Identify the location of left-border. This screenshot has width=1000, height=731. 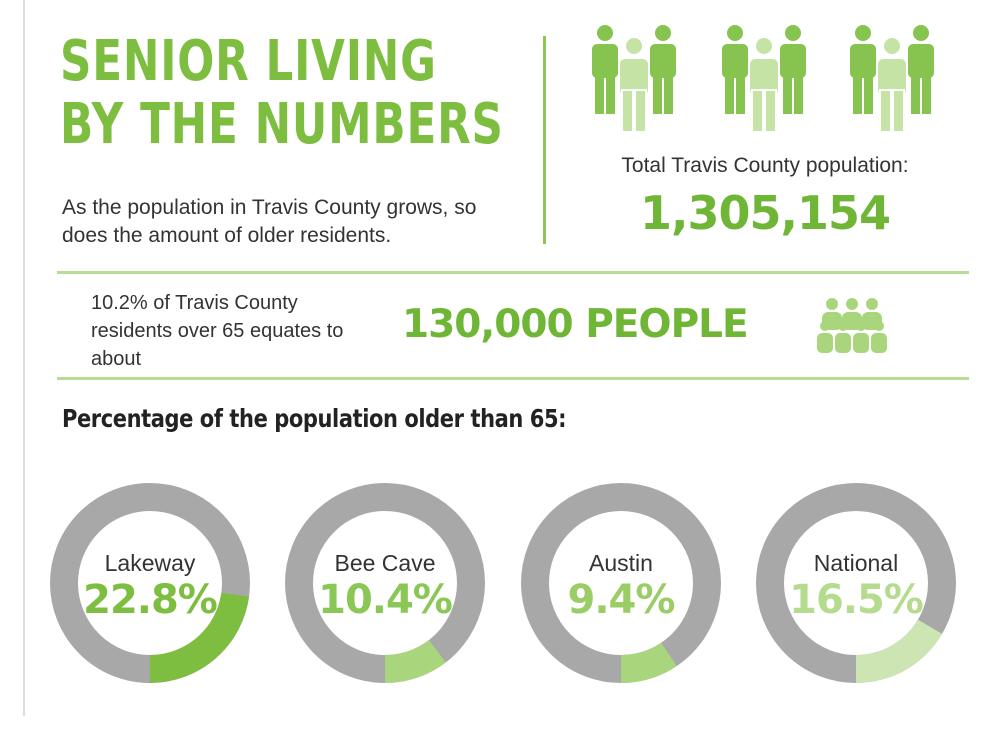
(24, 358).